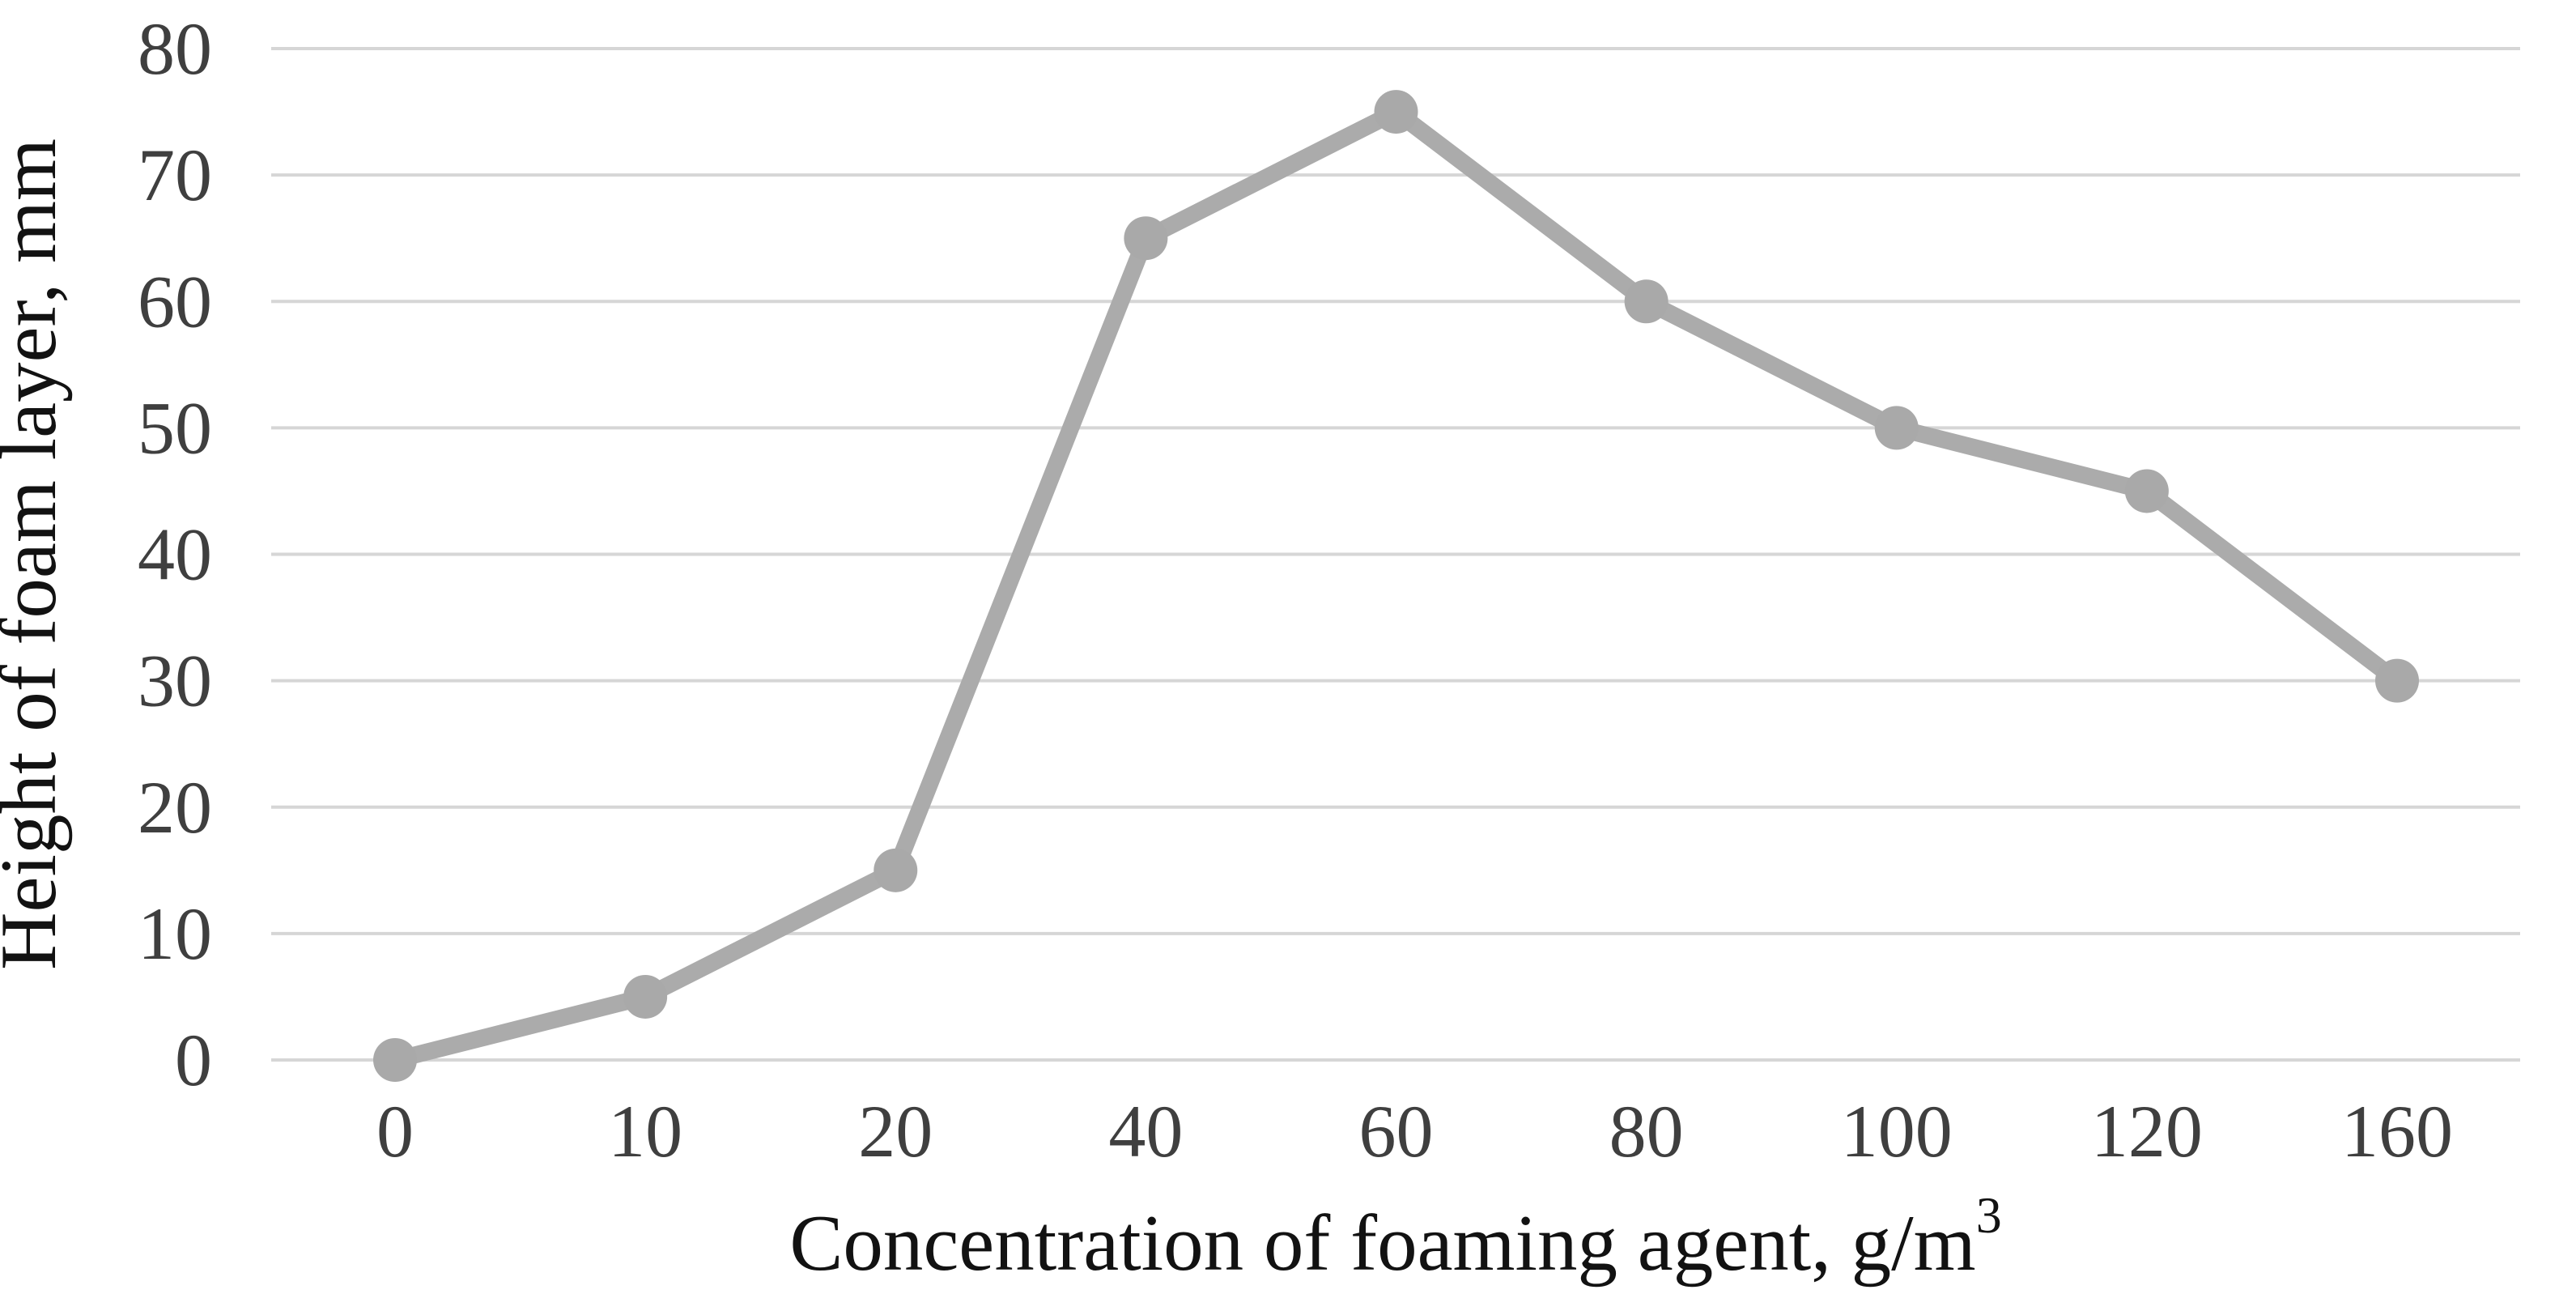  I want to click on x-axis-tick-label: 80, so click(1646, 1131).